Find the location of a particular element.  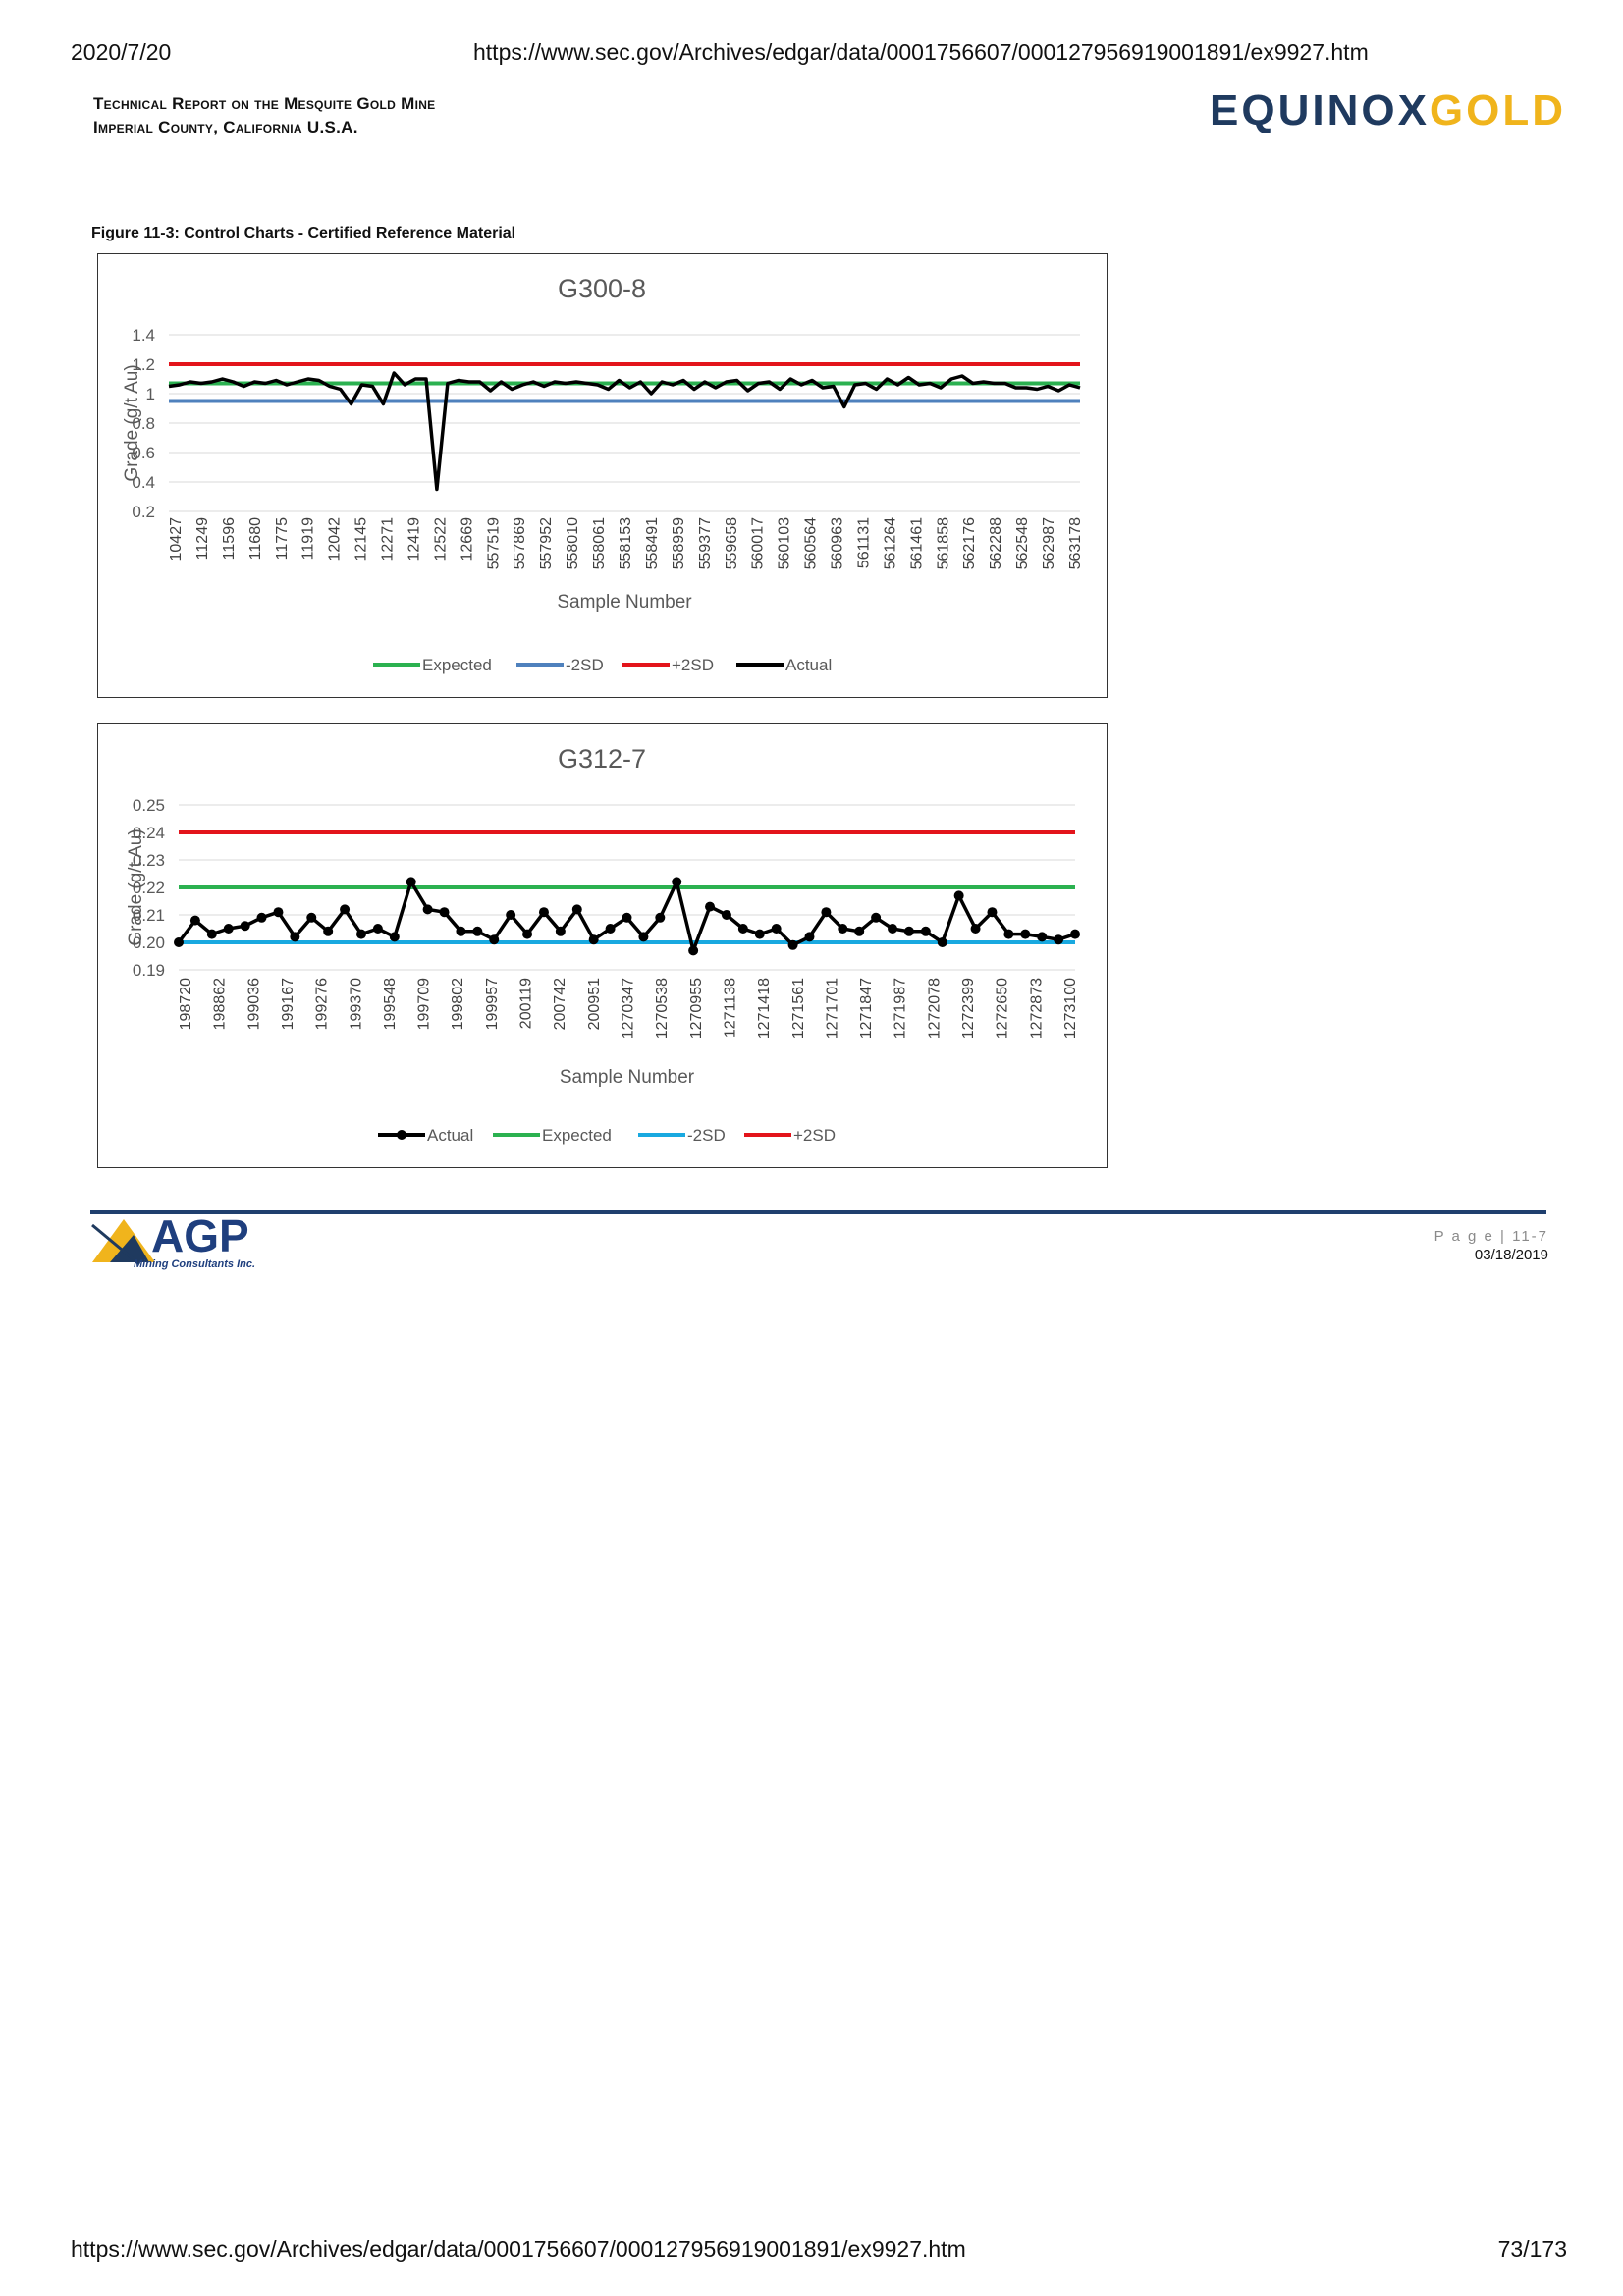

page-number-label: P a g e | 11-7 is located at coordinates (1491, 1236).